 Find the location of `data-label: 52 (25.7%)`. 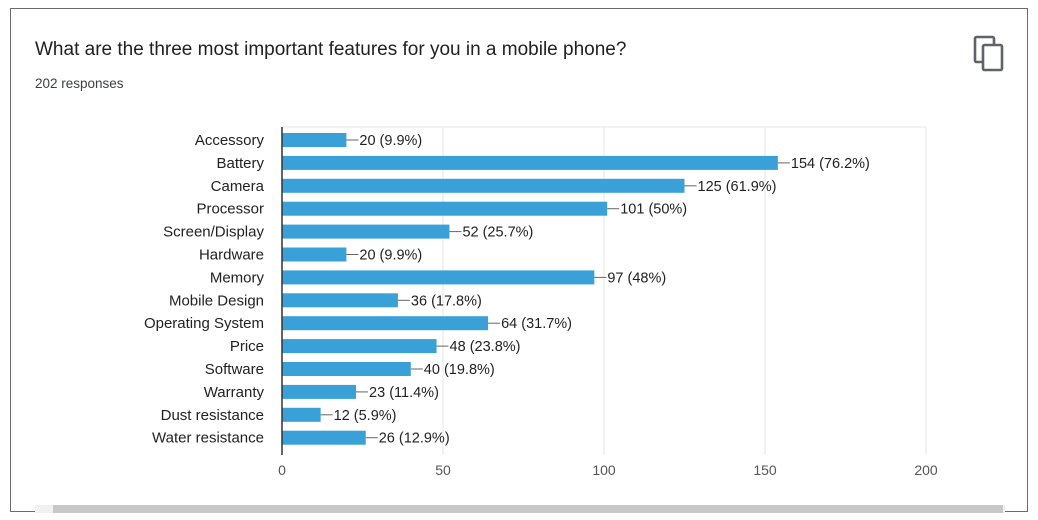

data-label: 52 (25.7%) is located at coordinates (497, 233).